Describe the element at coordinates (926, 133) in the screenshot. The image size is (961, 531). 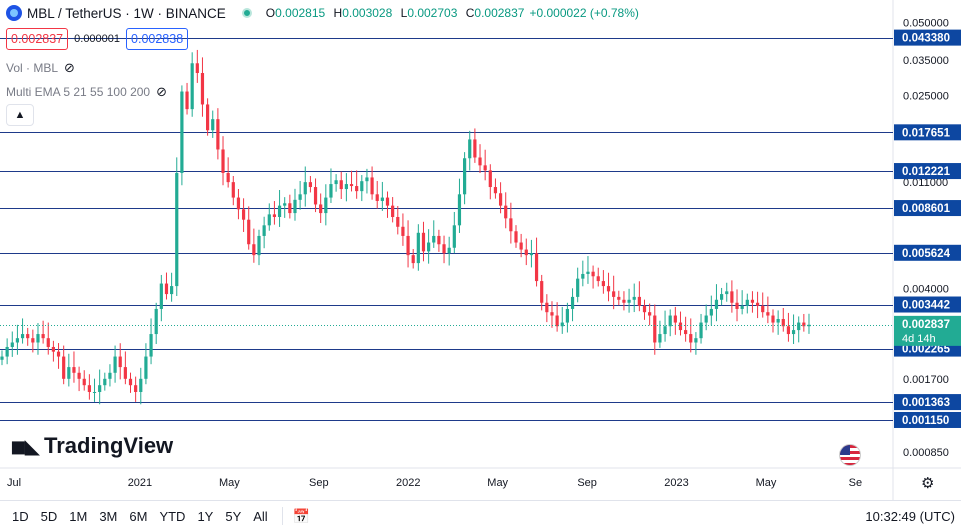
I see `level-price-label: 0.017651` at that location.